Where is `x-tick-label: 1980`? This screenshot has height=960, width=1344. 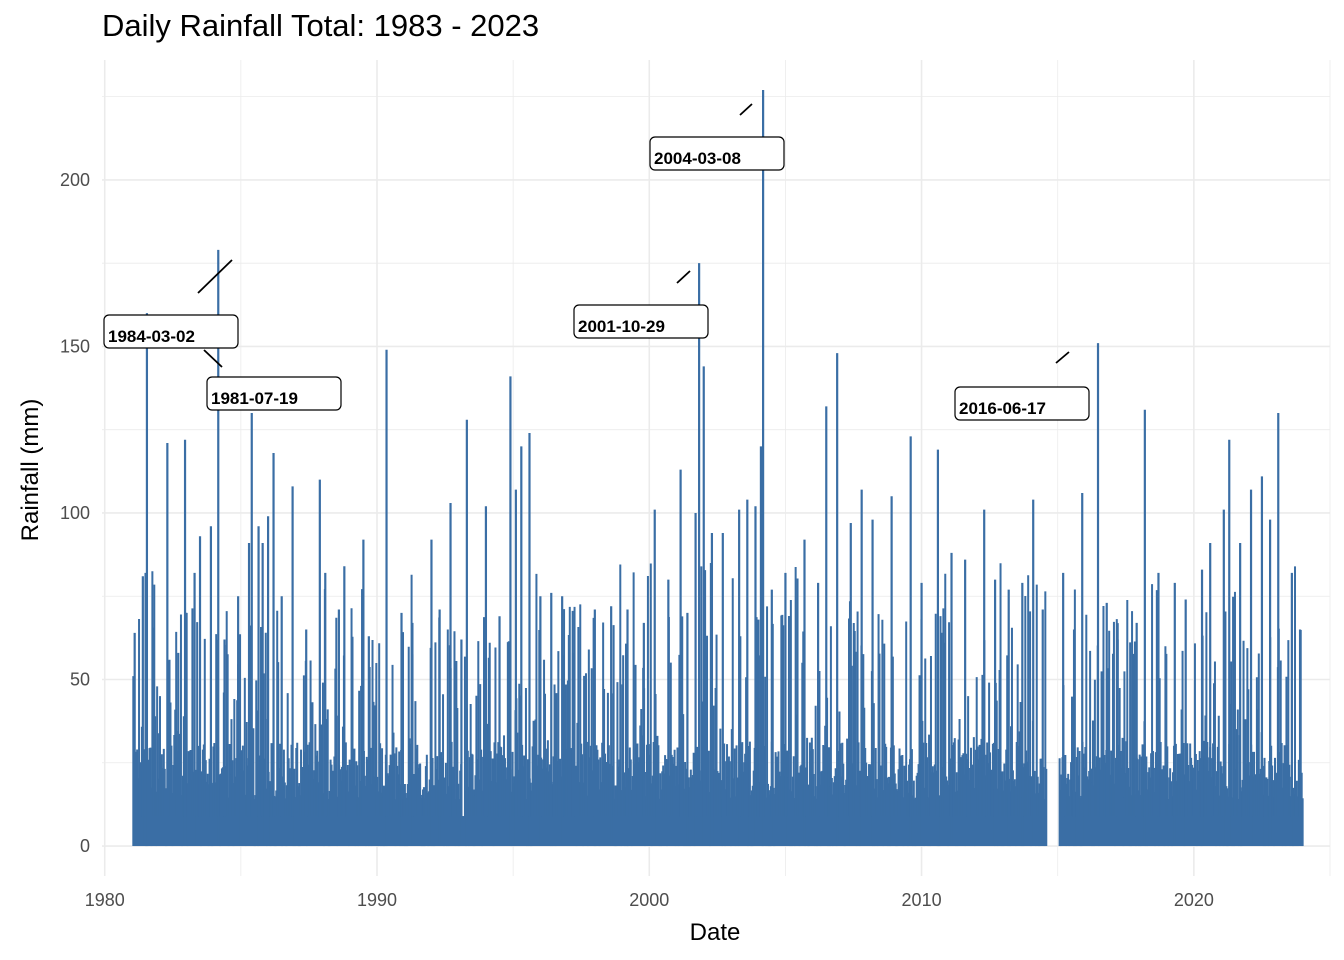
x-tick-label: 1980 is located at coordinates (105, 900).